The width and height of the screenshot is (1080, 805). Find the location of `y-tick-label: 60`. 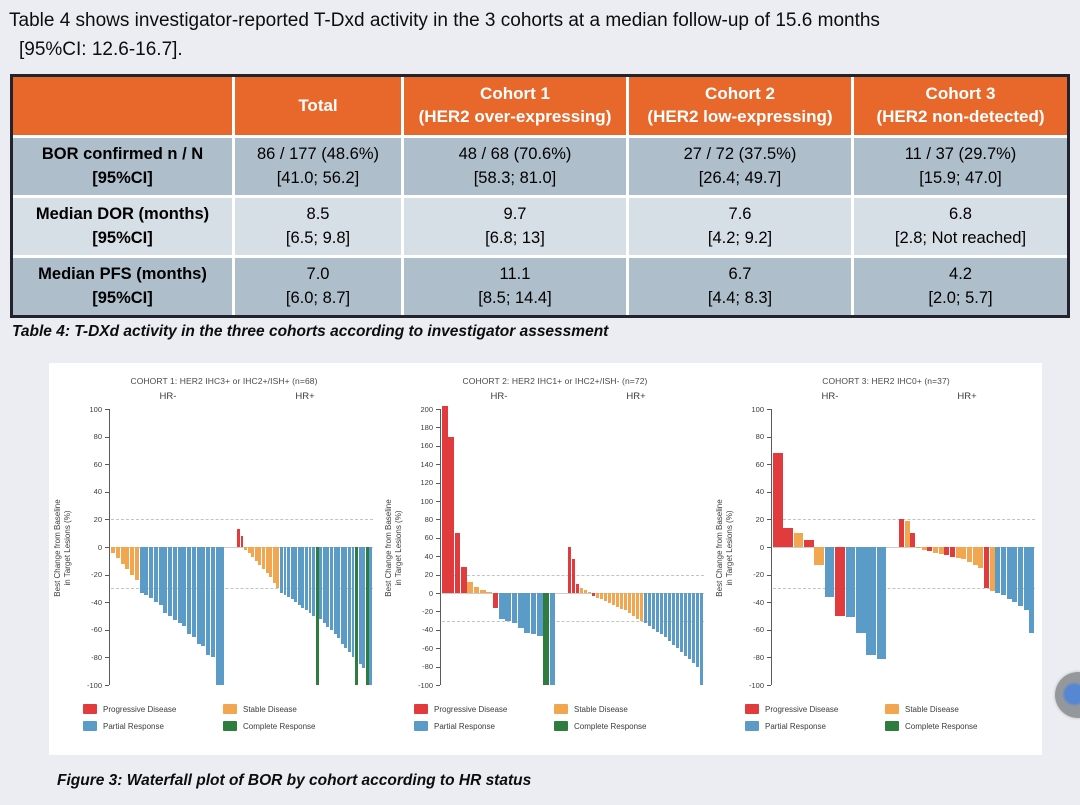

y-tick-label: 60 is located at coordinates (759, 464).